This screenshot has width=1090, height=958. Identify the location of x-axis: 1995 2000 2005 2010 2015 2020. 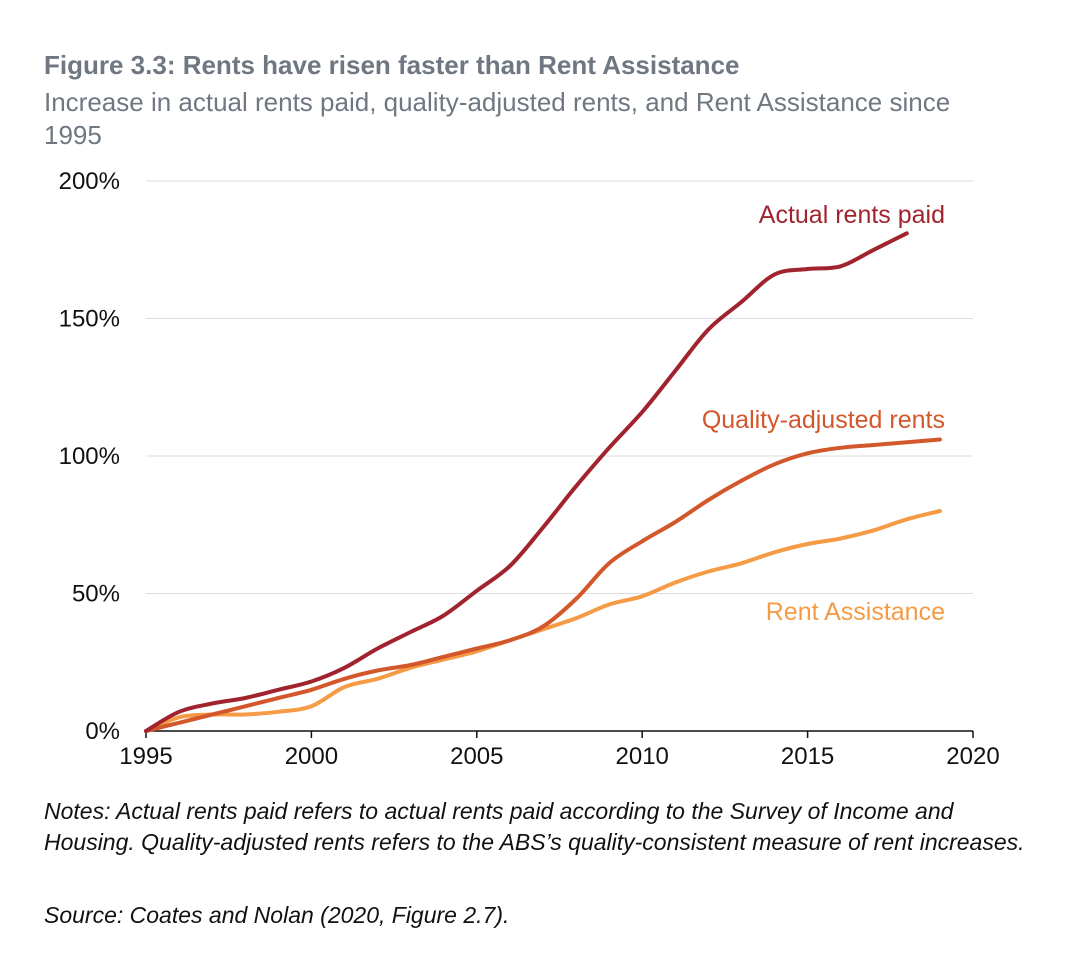
(559, 750).